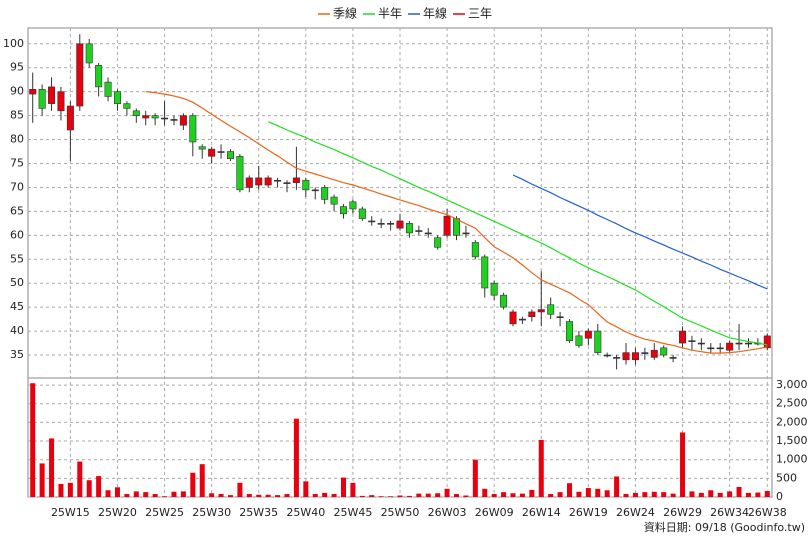 The image size is (808, 540). What do you see at coordinates (635, 512) in the screenshot?
I see `x-tick-label: 26W24` at bounding box center [635, 512].